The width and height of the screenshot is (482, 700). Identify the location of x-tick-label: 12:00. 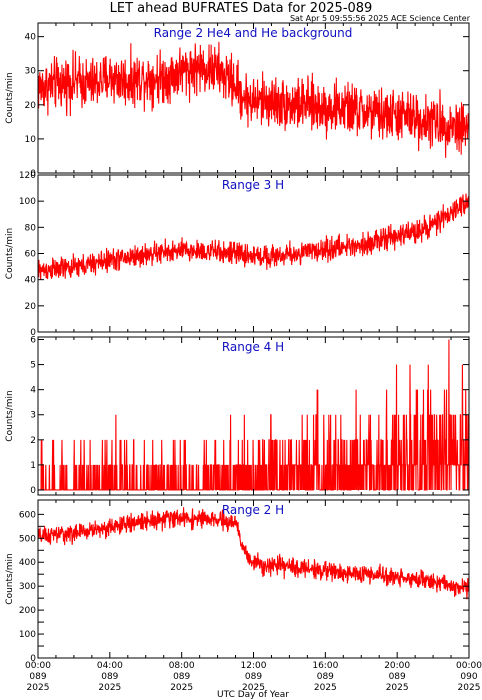
(254, 666).